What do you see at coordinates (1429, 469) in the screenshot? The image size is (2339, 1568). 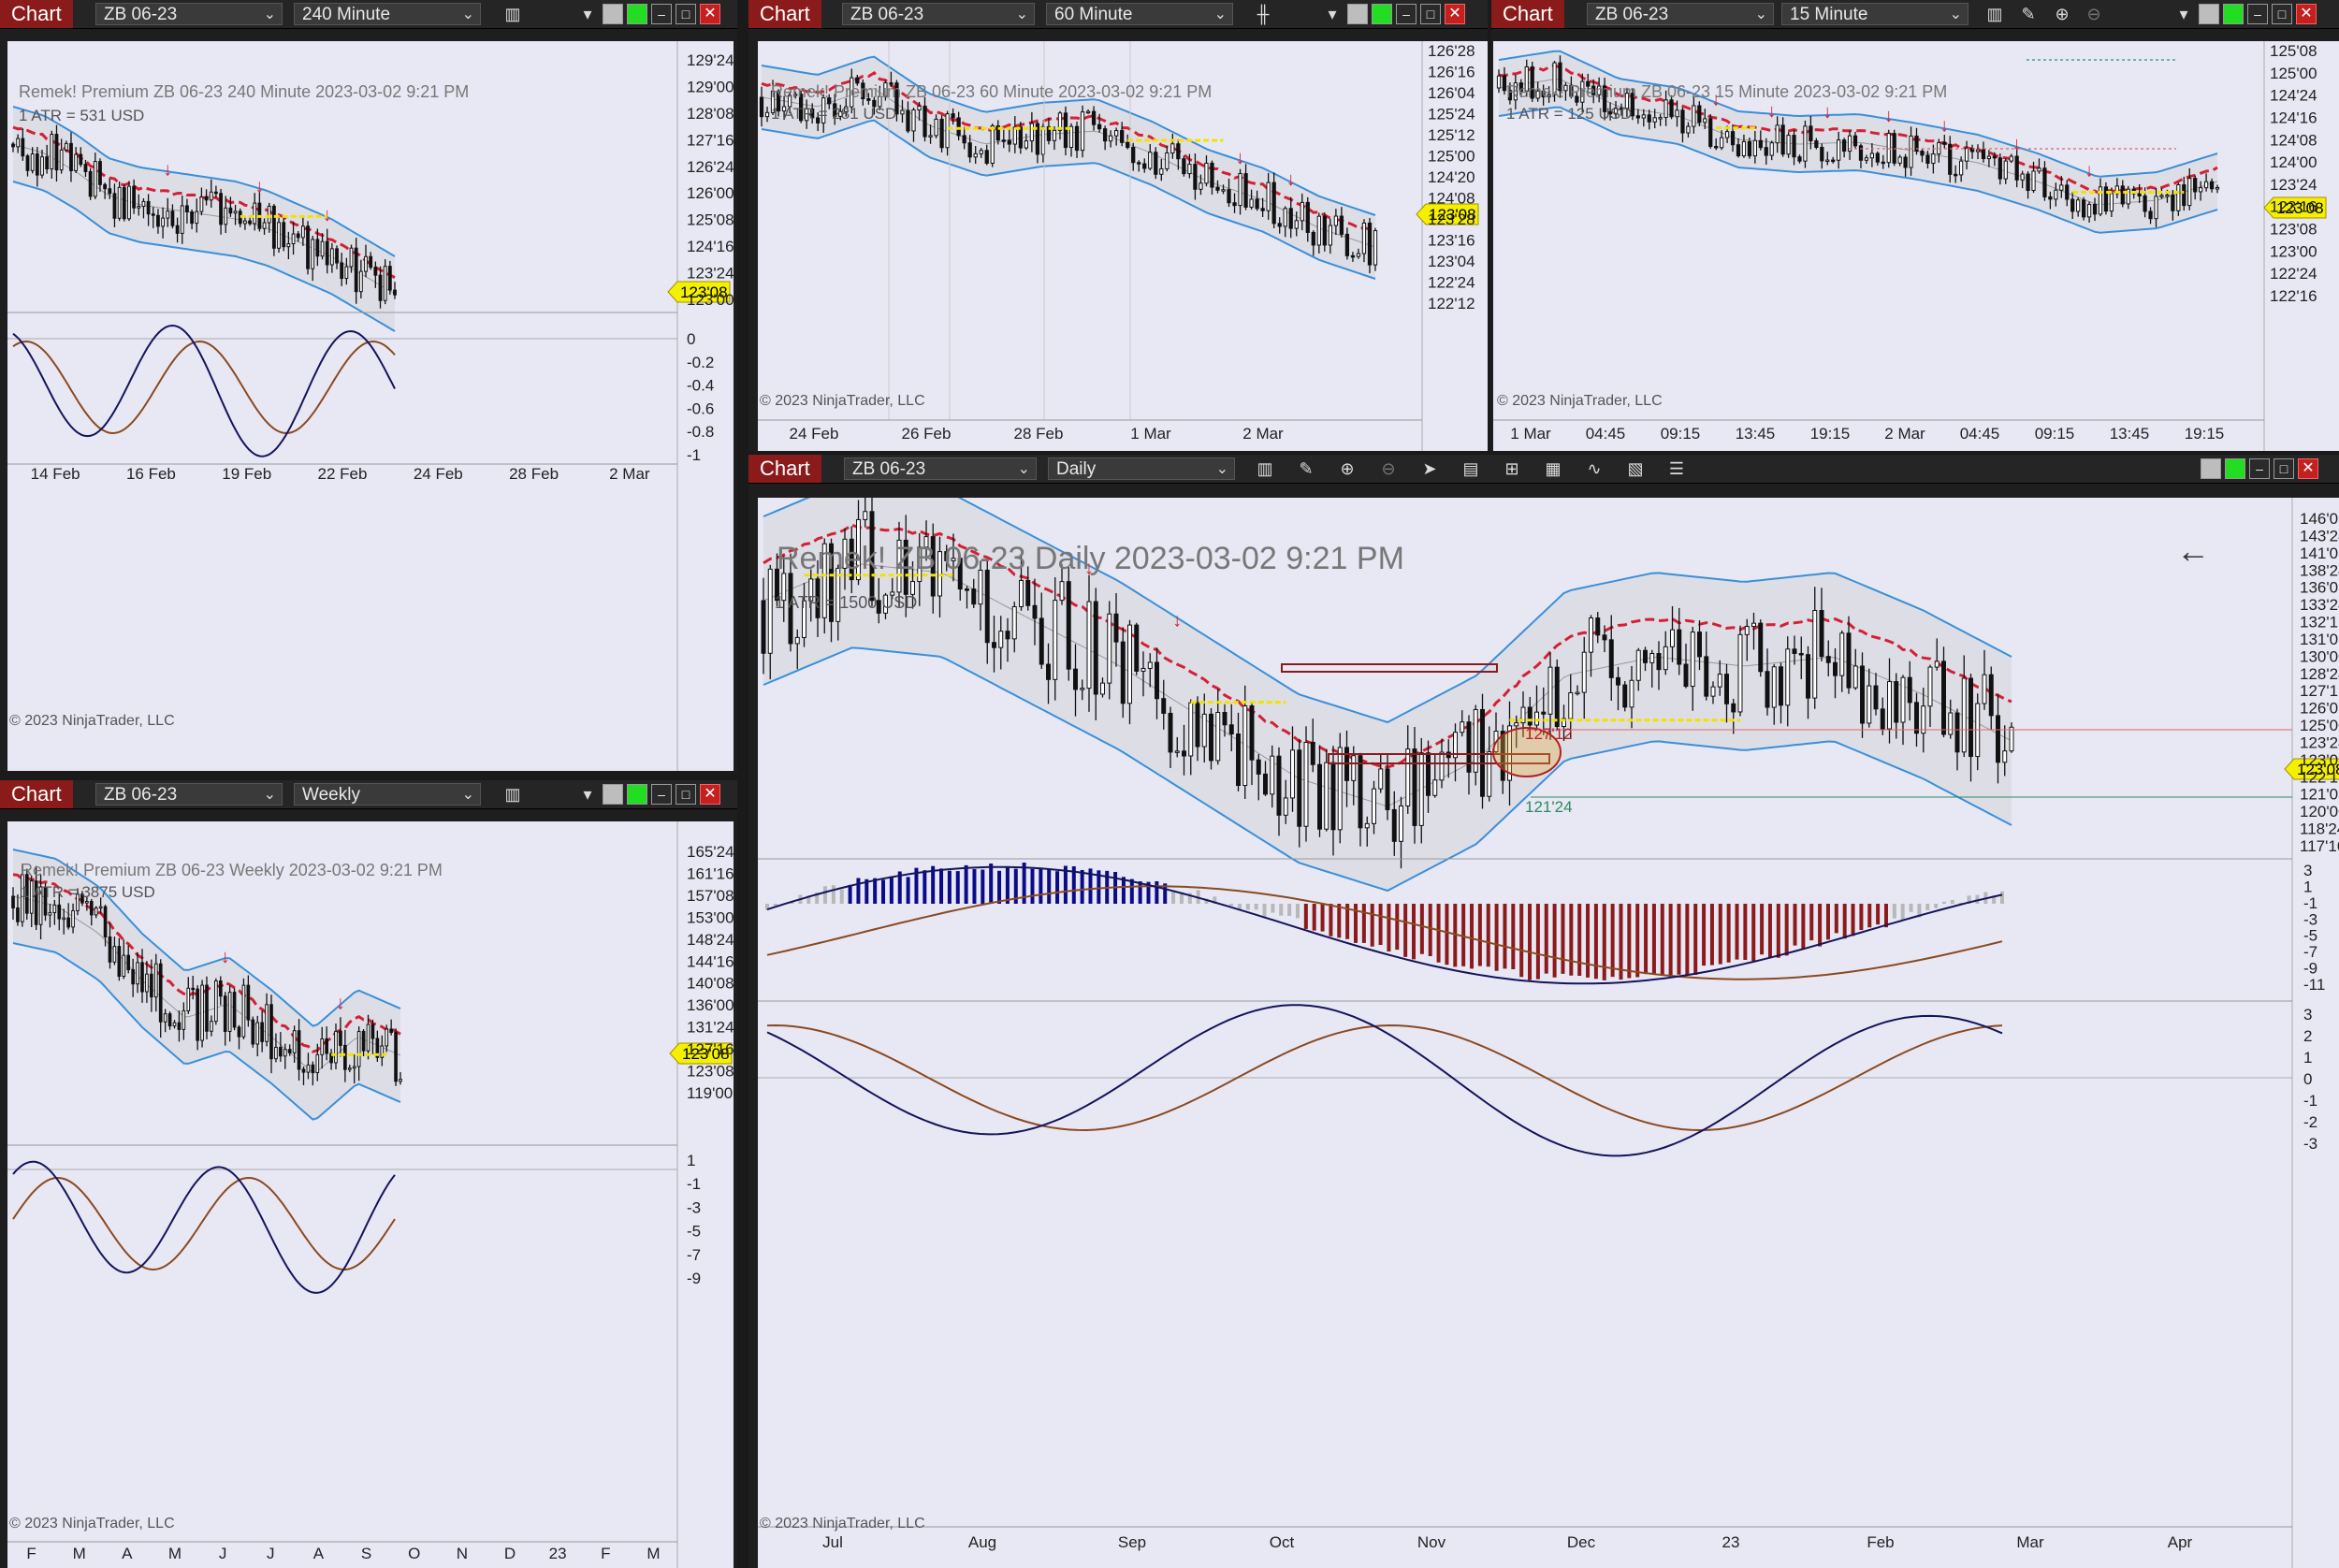 I see `cursor-pointer-icon: ➤` at bounding box center [1429, 469].